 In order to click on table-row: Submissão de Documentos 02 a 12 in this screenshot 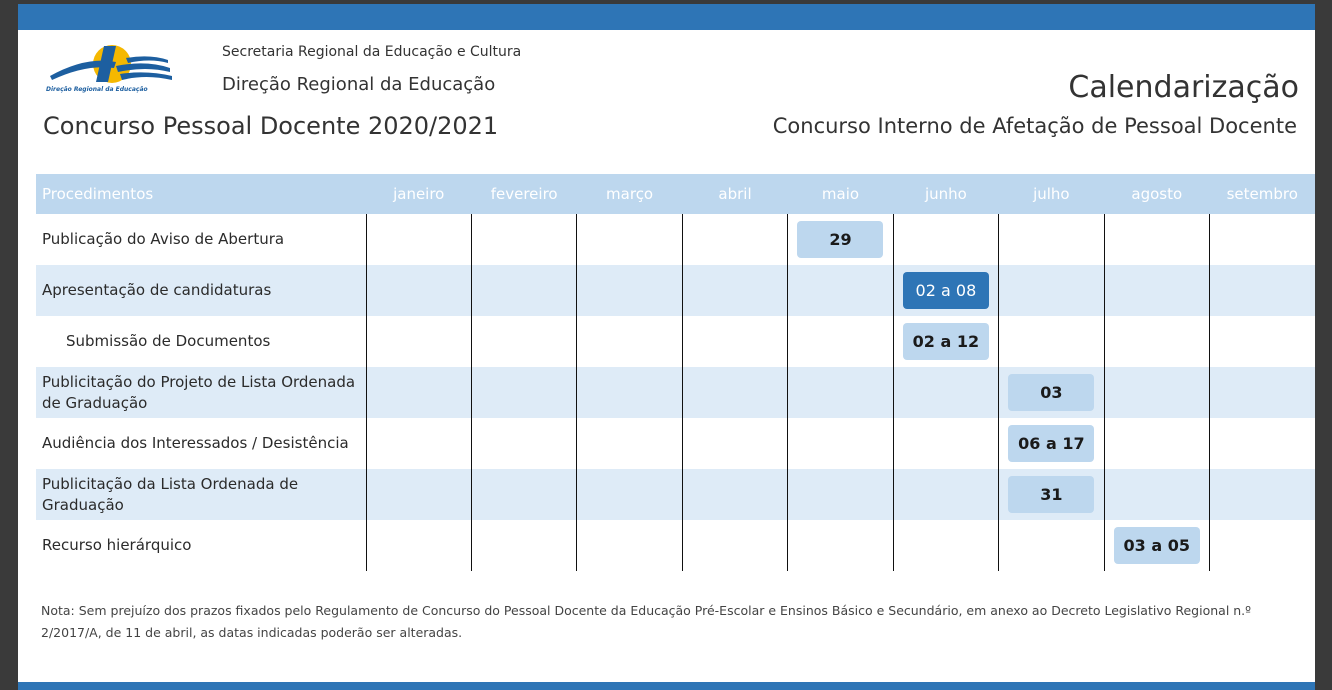, I will do `click(675, 341)`.